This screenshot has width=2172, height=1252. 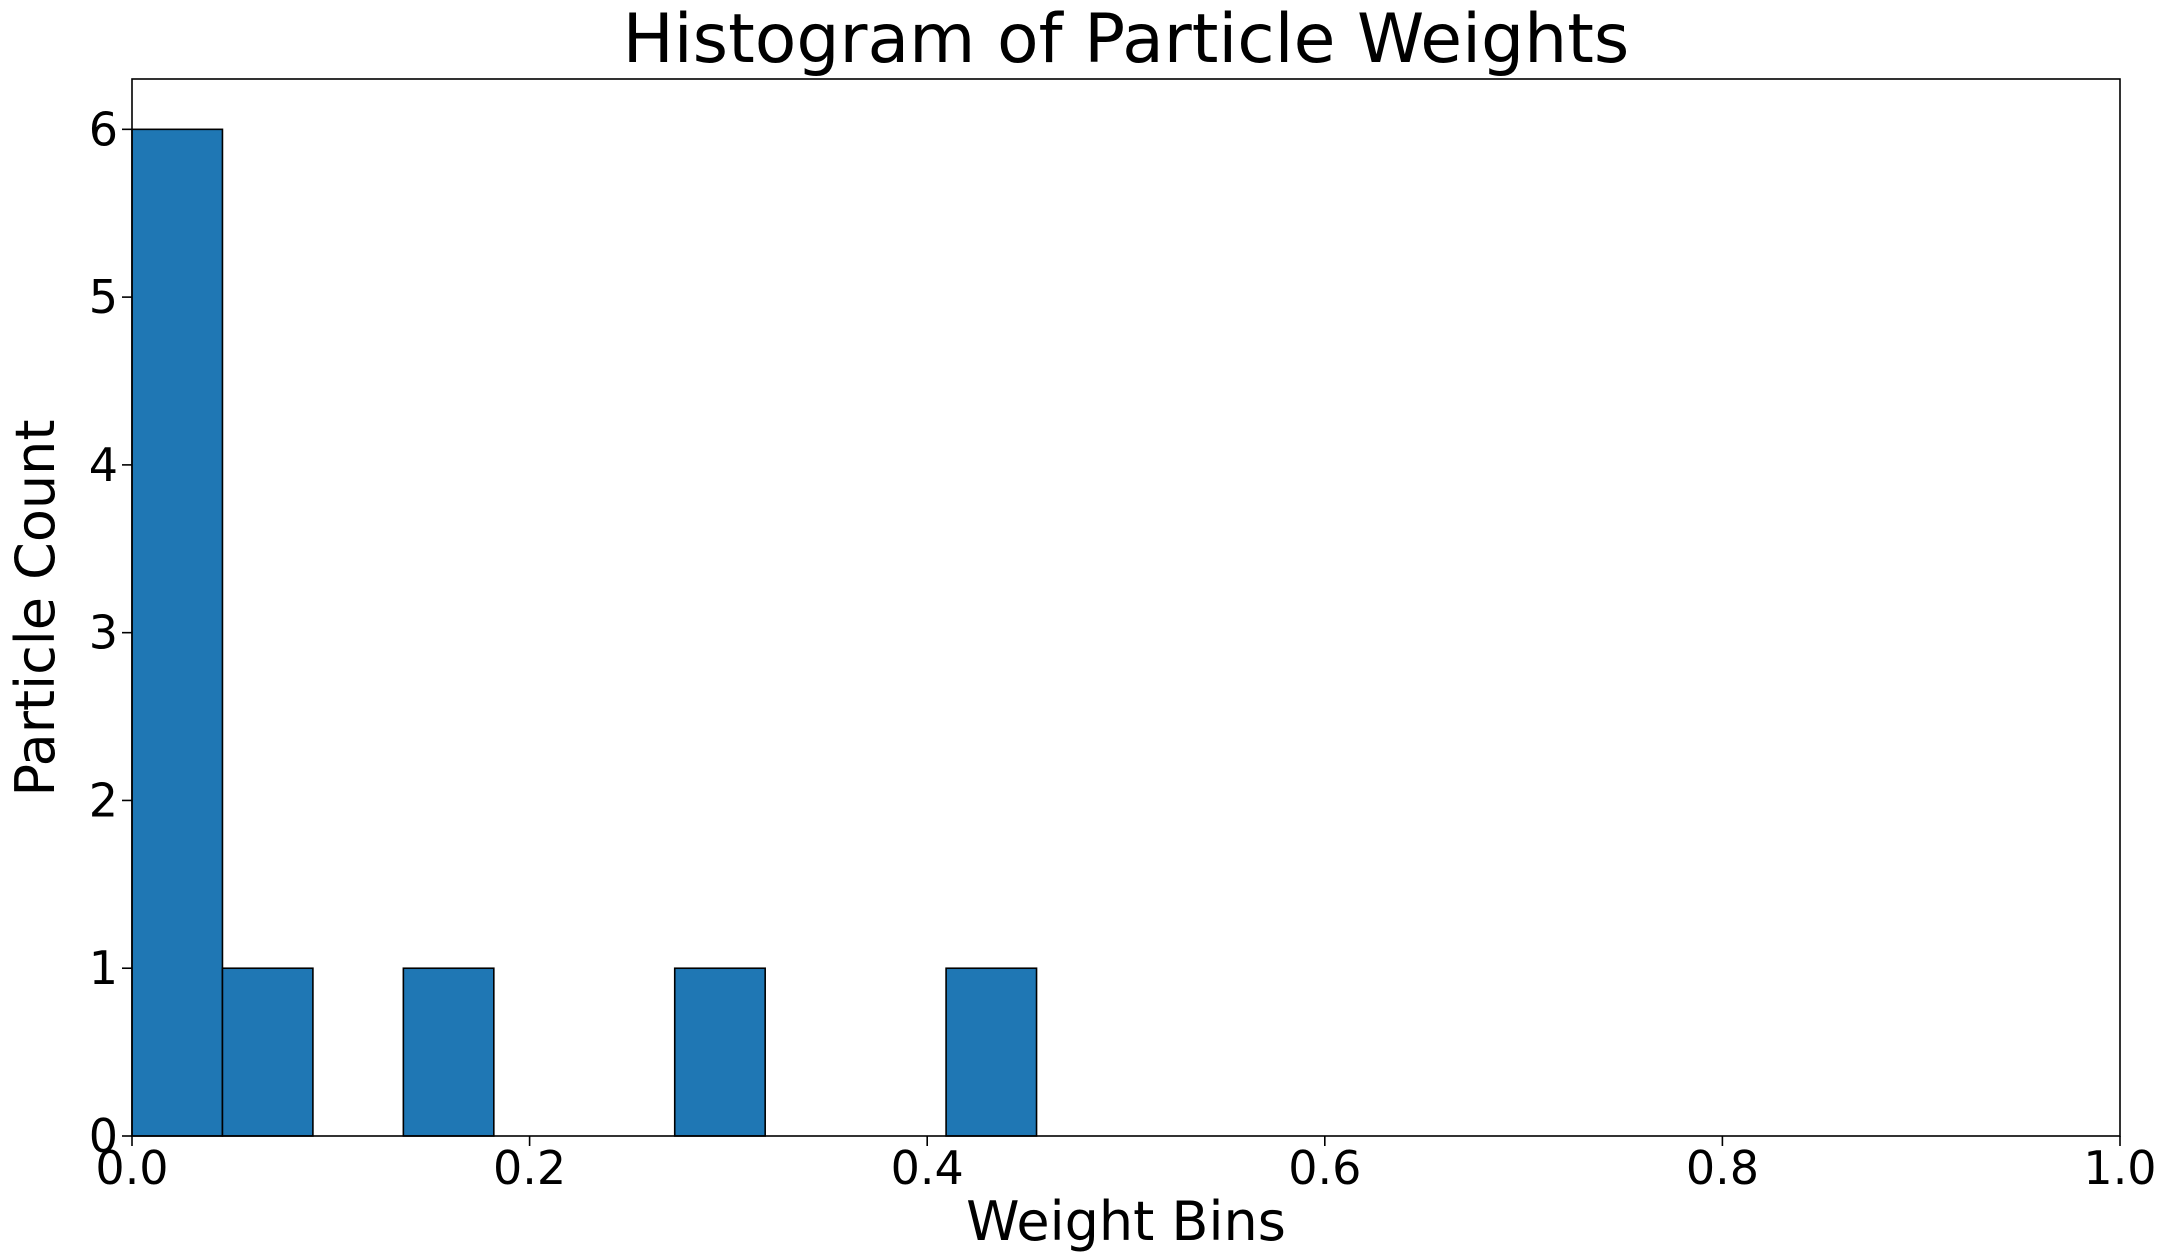 What do you see at coordinates (1126, 1221) in the screenshot?
I see `x-axis-label: Weight Bins` at bounding box center [1126, 1221].